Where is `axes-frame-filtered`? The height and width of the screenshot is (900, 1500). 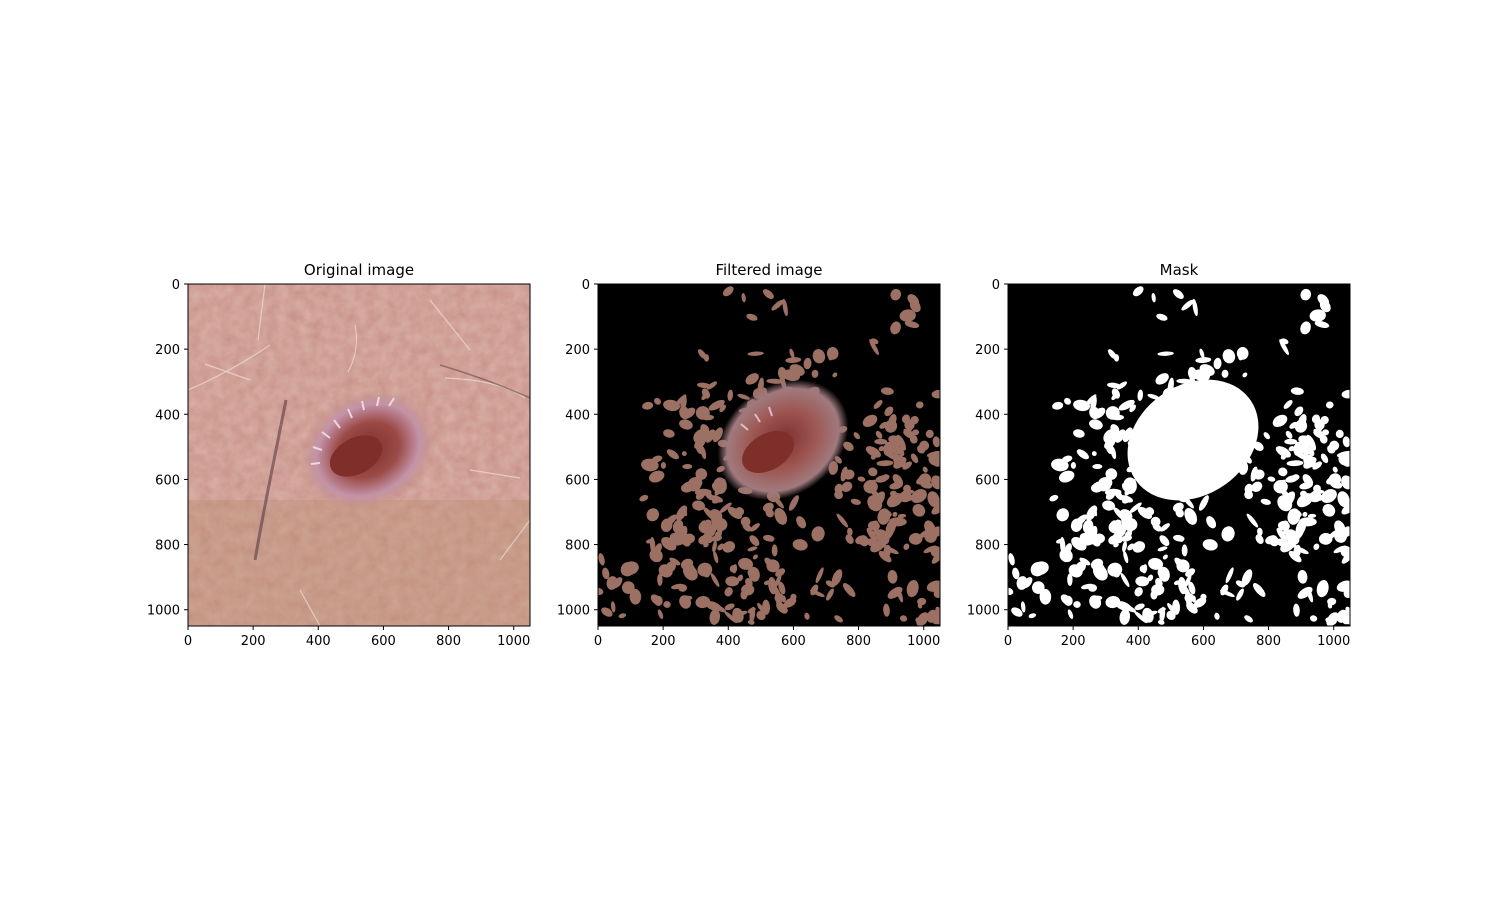
axes-frame-filtered is located at coordinates (769, 455).